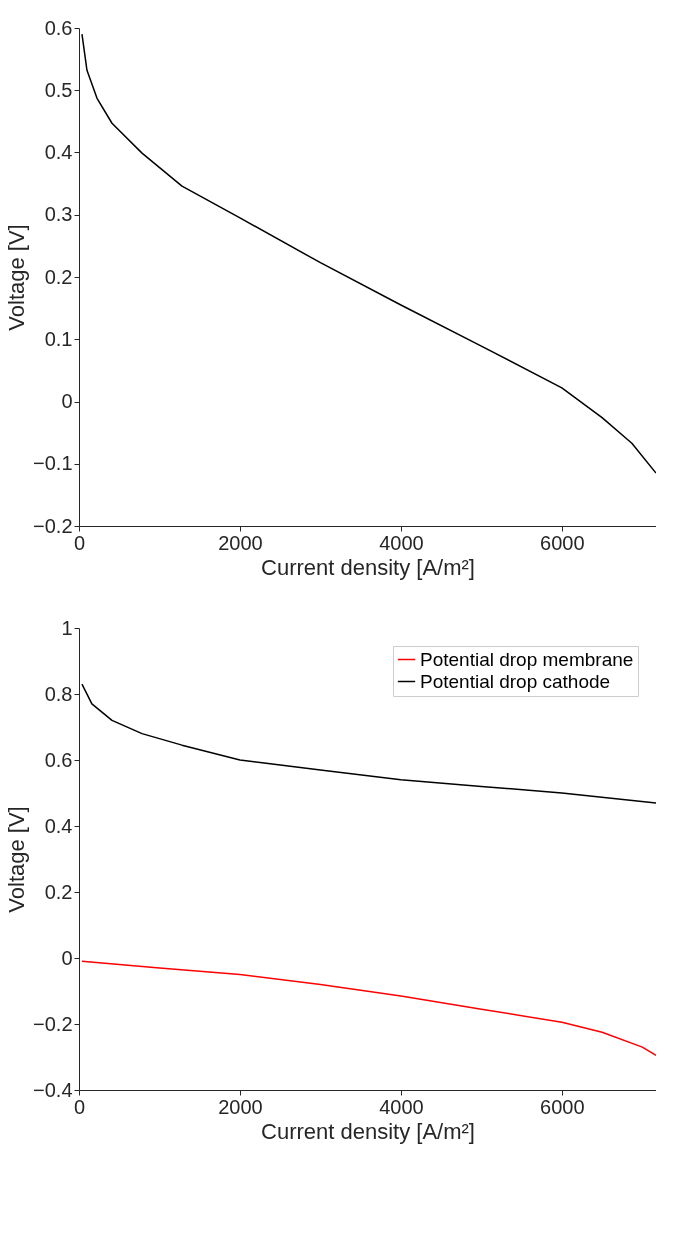 The width and height of the screenshot is (674, 1233). I want to click on line-series, so click(368, 1008).